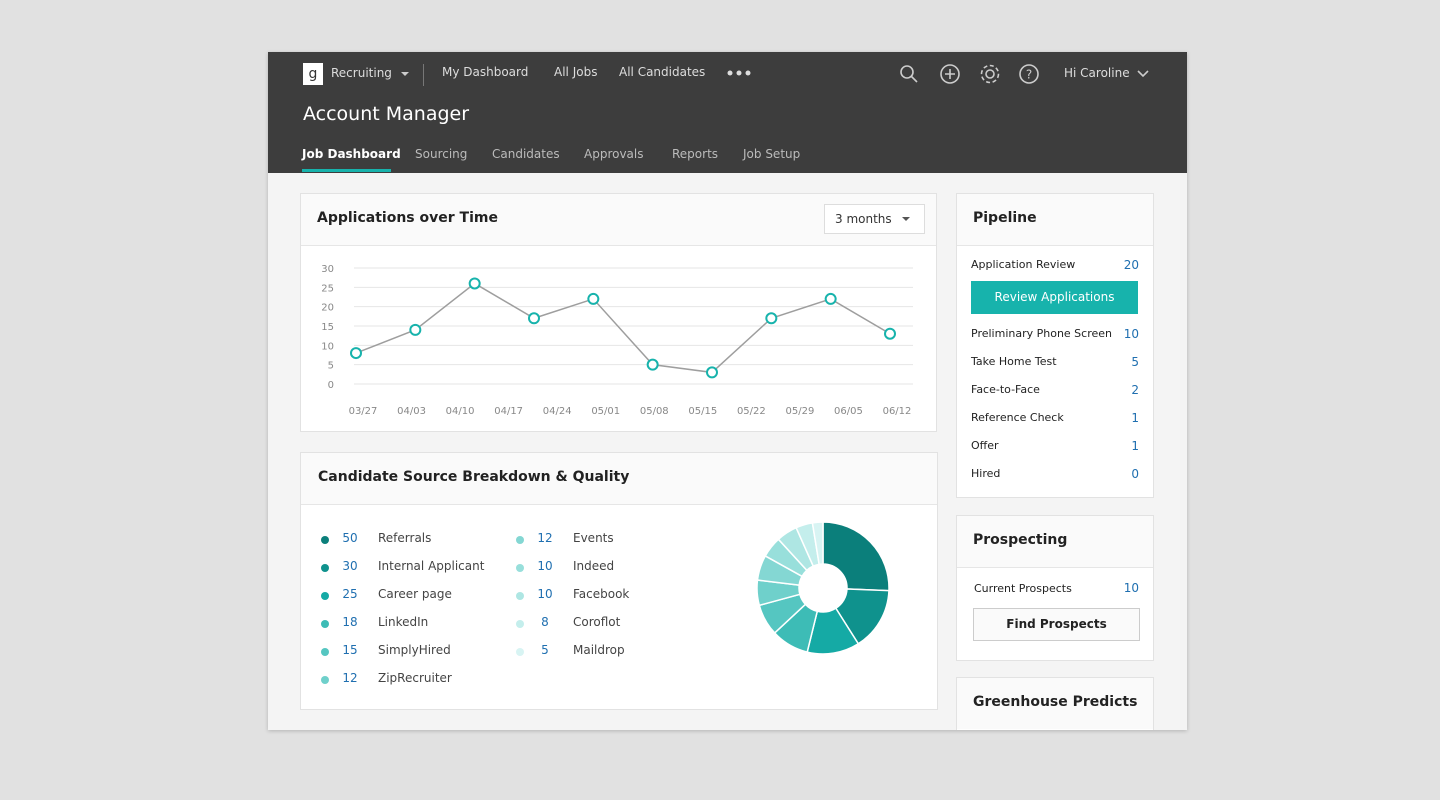 This screenshot has height=800, width=1440. Describe the element at coordinates (327, 269) in the screenshot. I see `y-tick-label: 30` at that location.